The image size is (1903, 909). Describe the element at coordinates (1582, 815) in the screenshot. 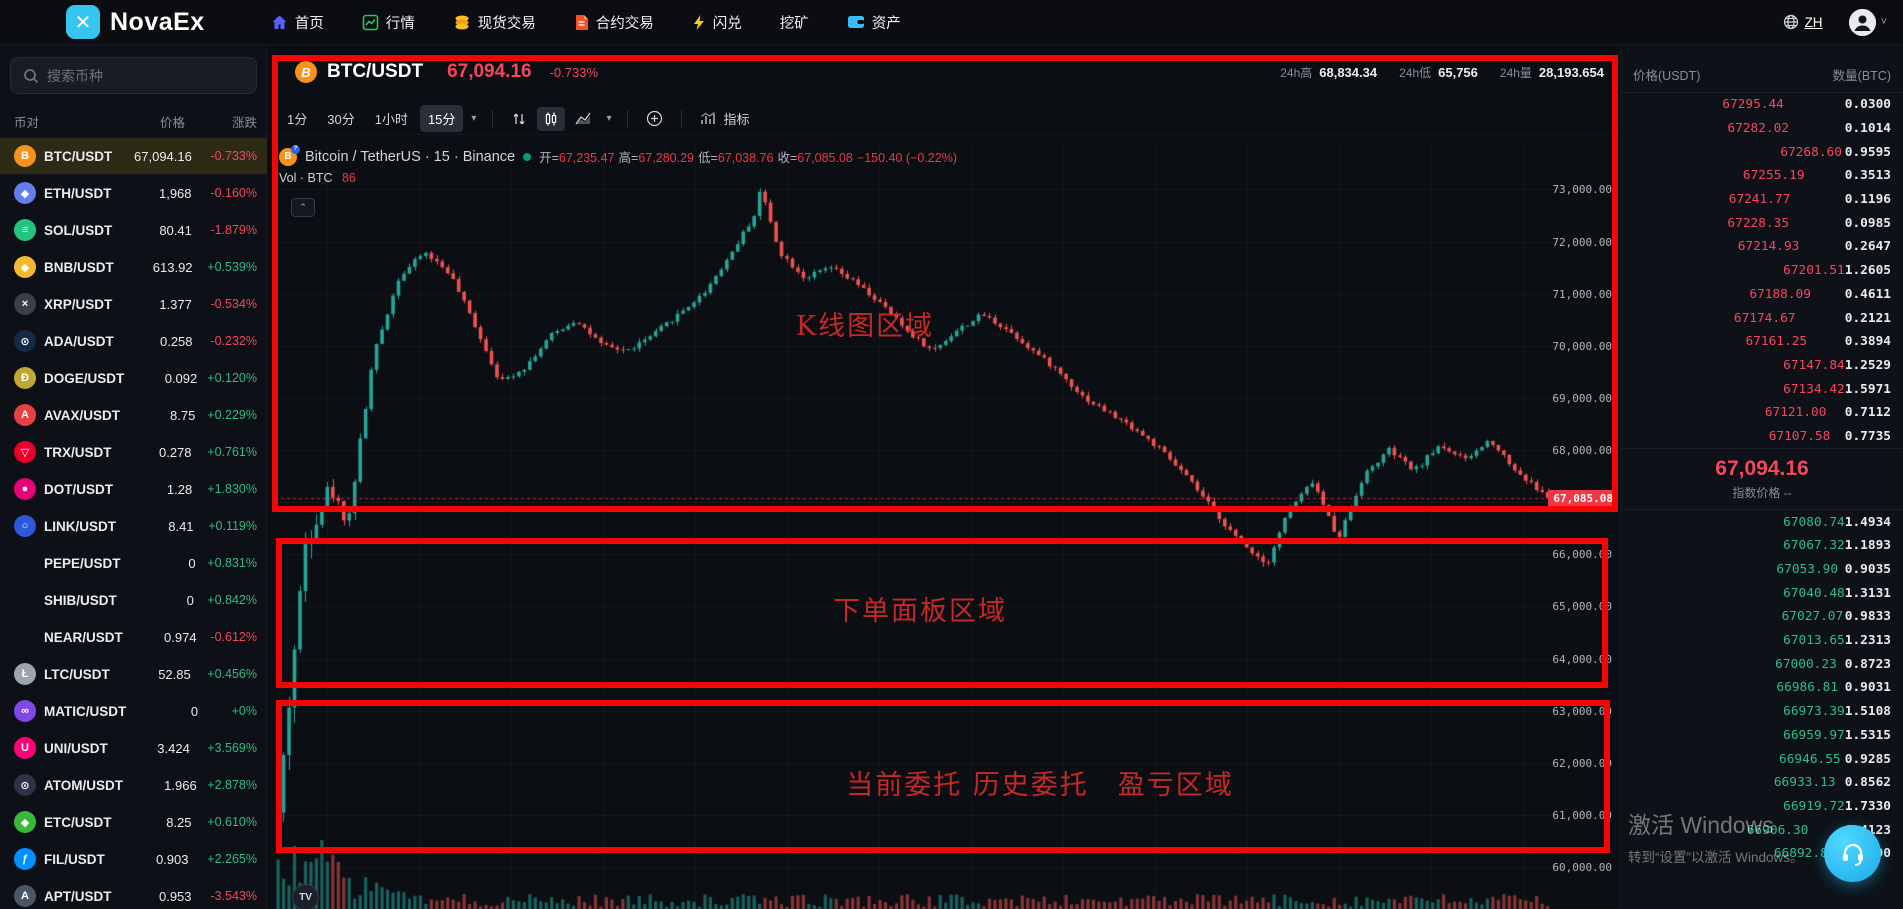

I see `y-axis-tick: 61,000.00` at that location.